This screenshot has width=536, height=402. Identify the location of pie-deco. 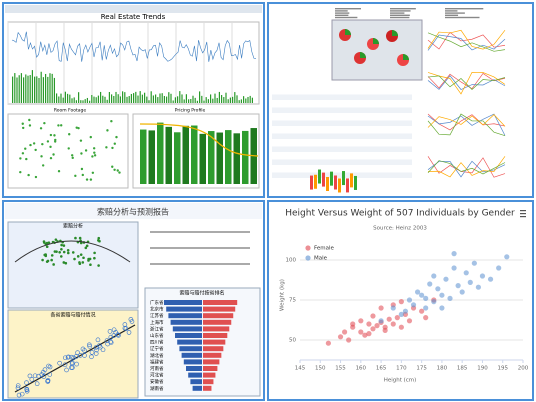
(395, 33).